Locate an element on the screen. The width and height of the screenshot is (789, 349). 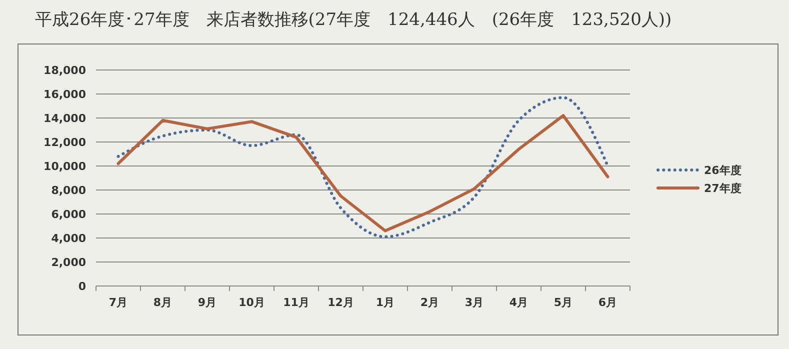
x-tick-label: 4月 is located at coordinates (518, 302).